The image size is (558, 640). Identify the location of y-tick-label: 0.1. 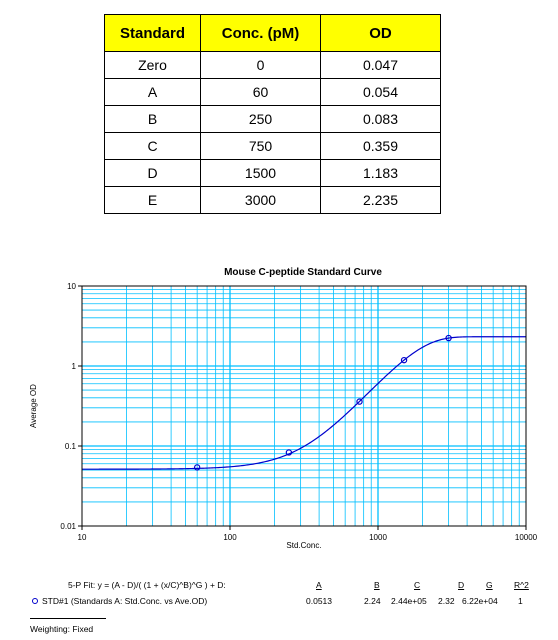
(71, 446).